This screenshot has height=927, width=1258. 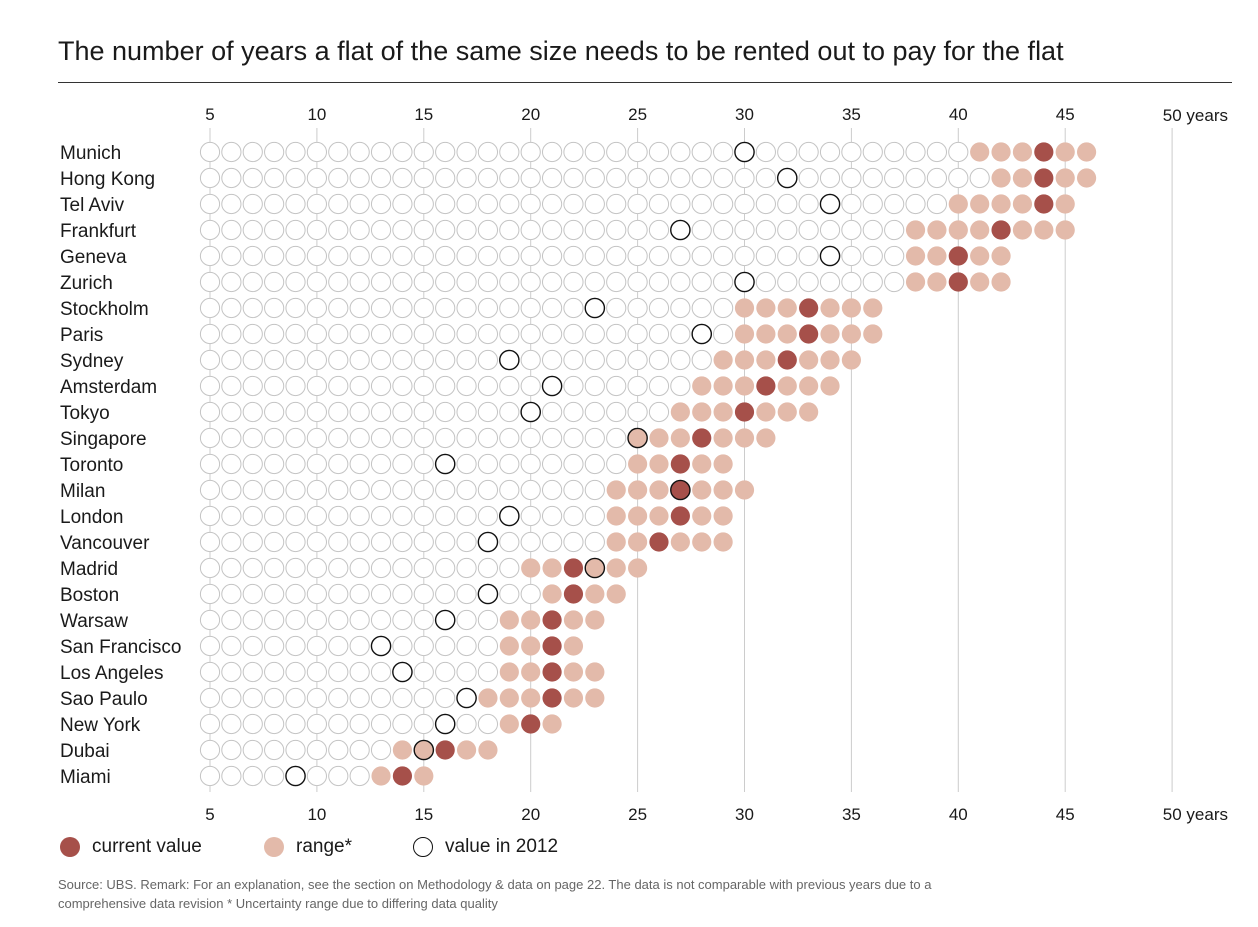 What do you see at coordinates (851, 114) in the screenshot?
I see `x-tick-label-top: 35` at bounding box center [851, 114].